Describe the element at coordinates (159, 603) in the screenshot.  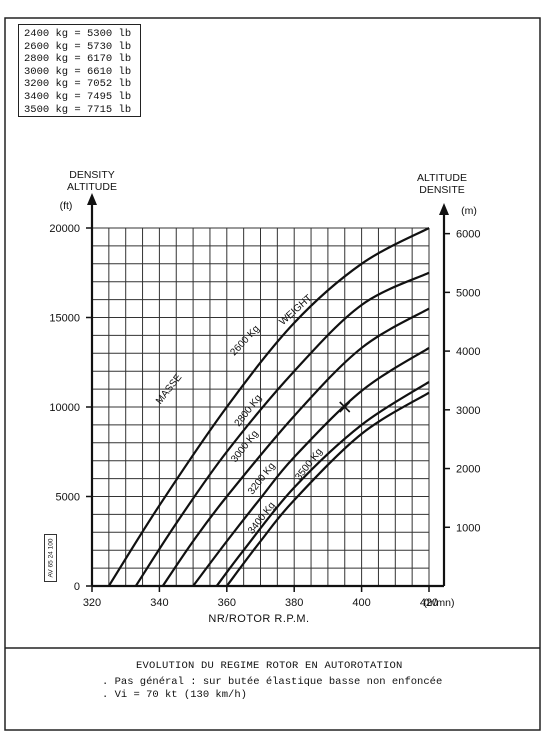
I see `x-tick-label: 340` at that location.